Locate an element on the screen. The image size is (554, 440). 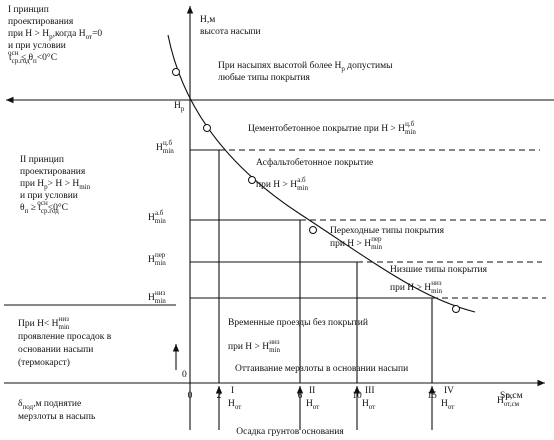
x-tick-label: 10 is located at coordinates (357, 396).